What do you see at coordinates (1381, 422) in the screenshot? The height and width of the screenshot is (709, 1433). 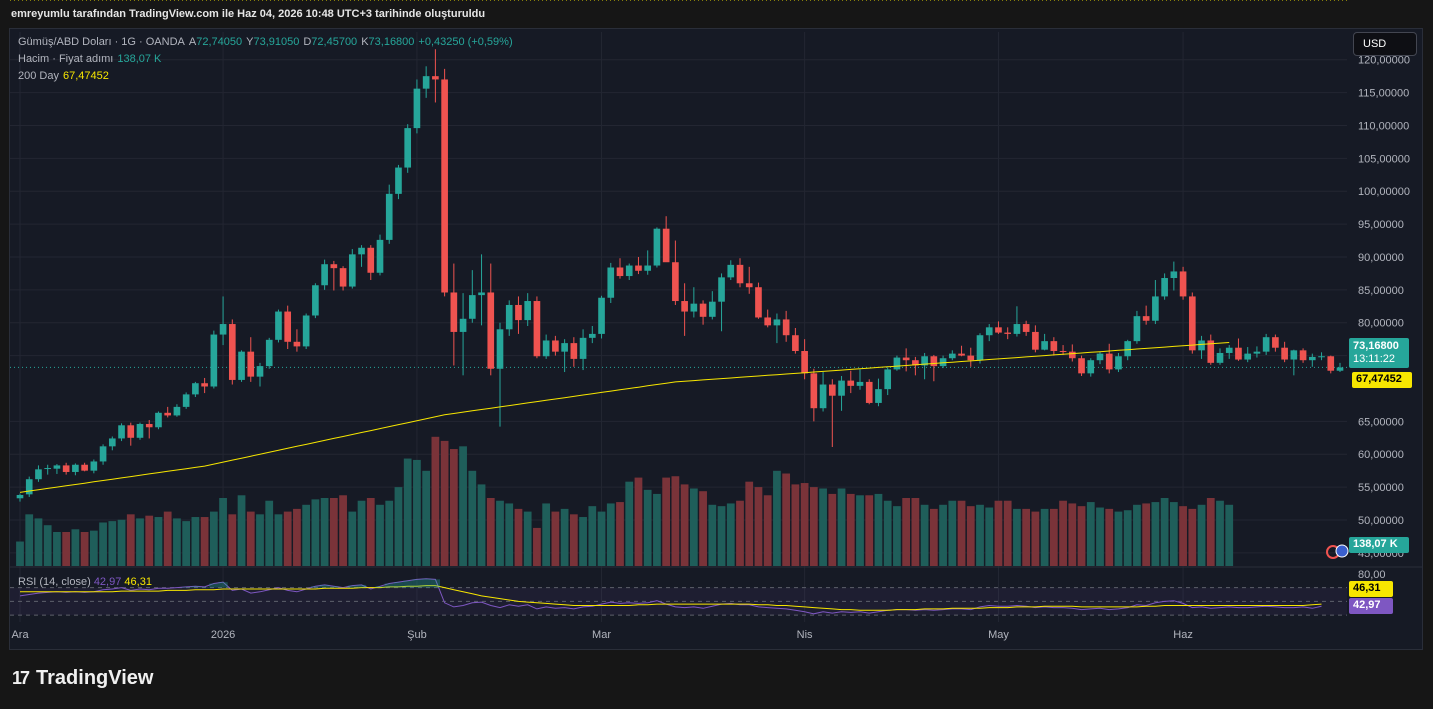 I see `price-tick-label: 65,00000` at bounding box center [1381, 422].